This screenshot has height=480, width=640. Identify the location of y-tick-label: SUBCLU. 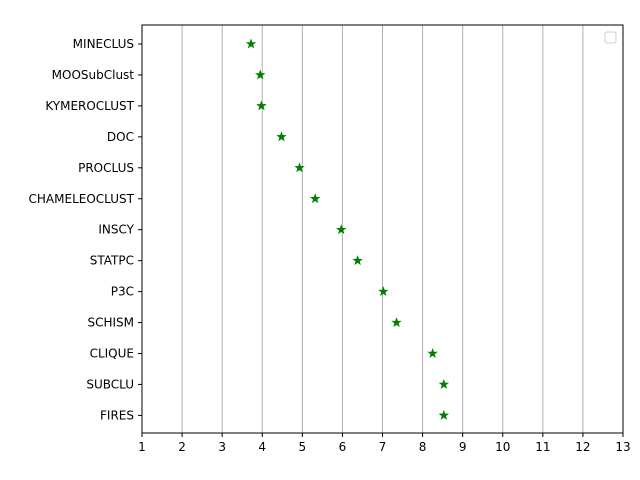
(110, 384).